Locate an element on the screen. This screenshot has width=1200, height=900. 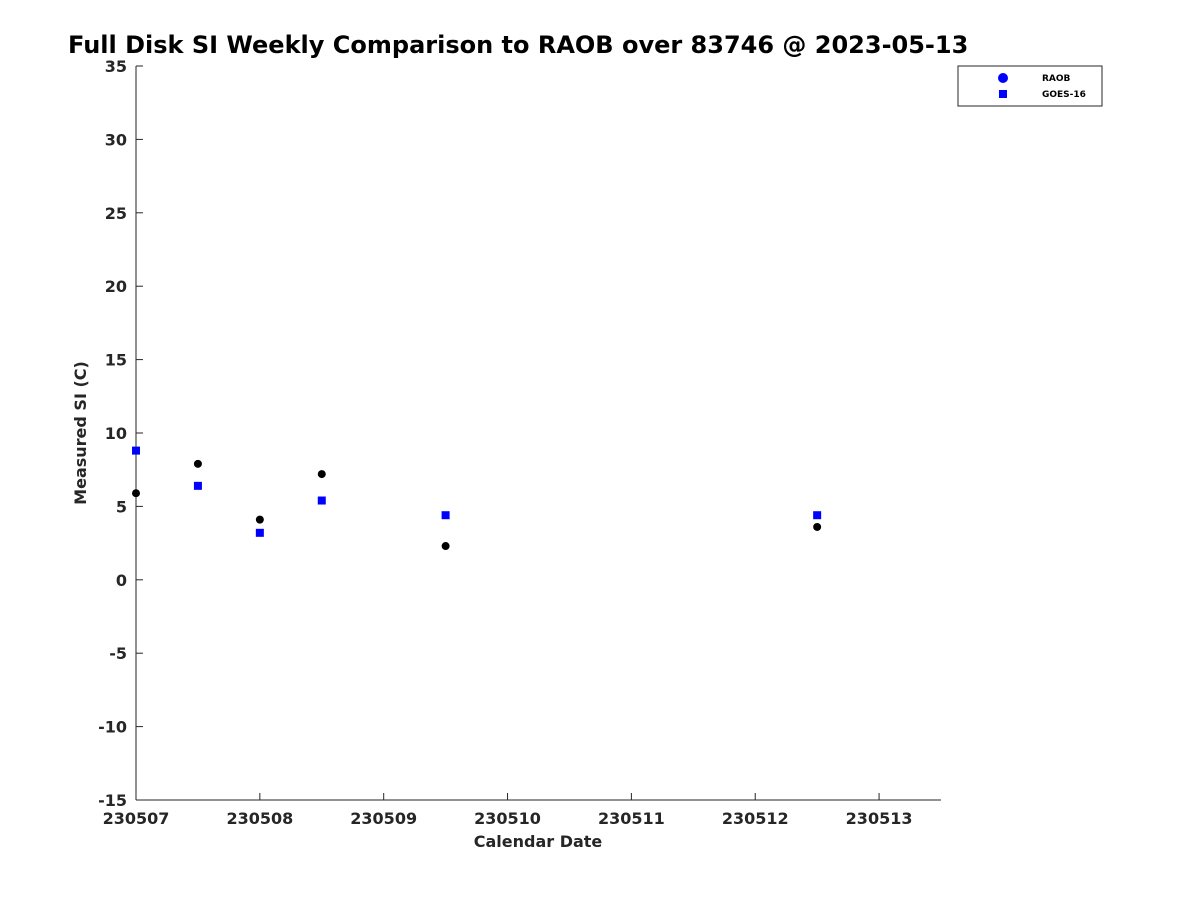
x-tick-label: 230507 is located at coordinates (136, 818).